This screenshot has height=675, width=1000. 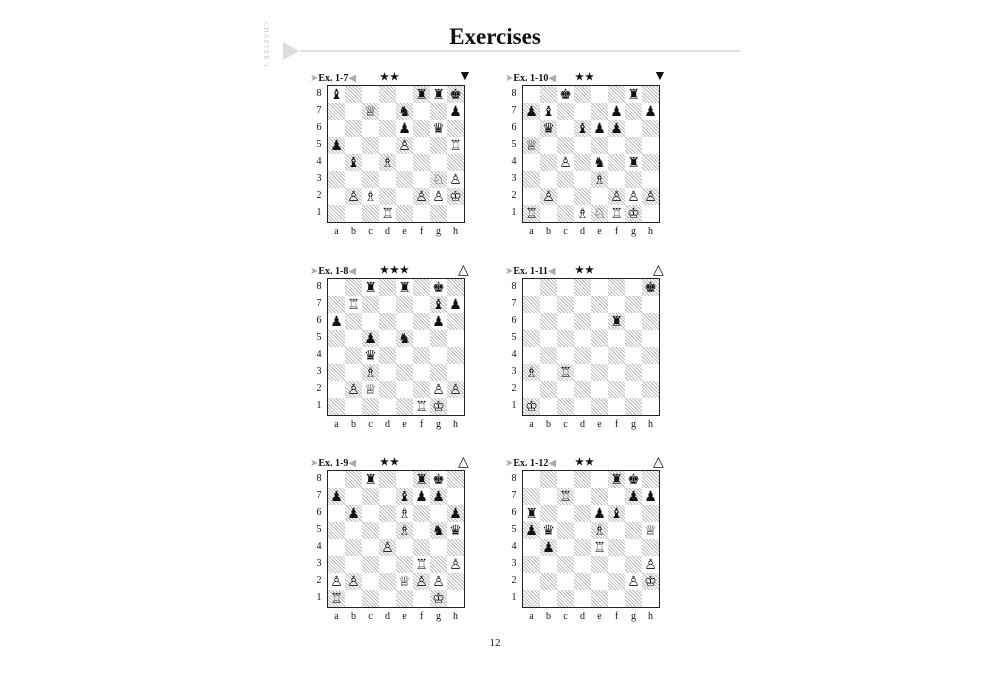 I want to click on square-b8, so click(x=548, y=287).